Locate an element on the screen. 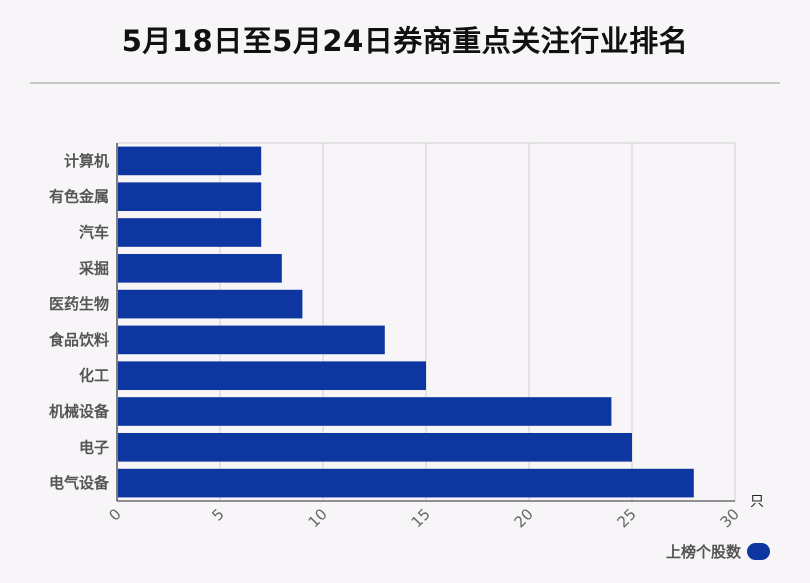 The width and height of the screenshot is (810, 583). x-tick-label: 10 is located at coordinates (318, 518).